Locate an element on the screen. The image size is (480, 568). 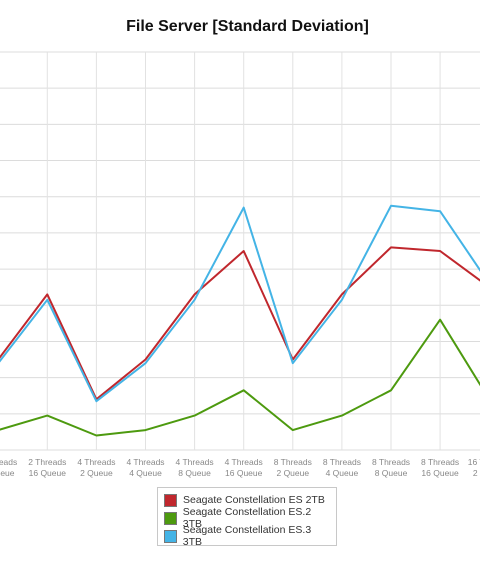
x-tick-label: 4 Threads 8 Queue is located at coordinates (195, 467).